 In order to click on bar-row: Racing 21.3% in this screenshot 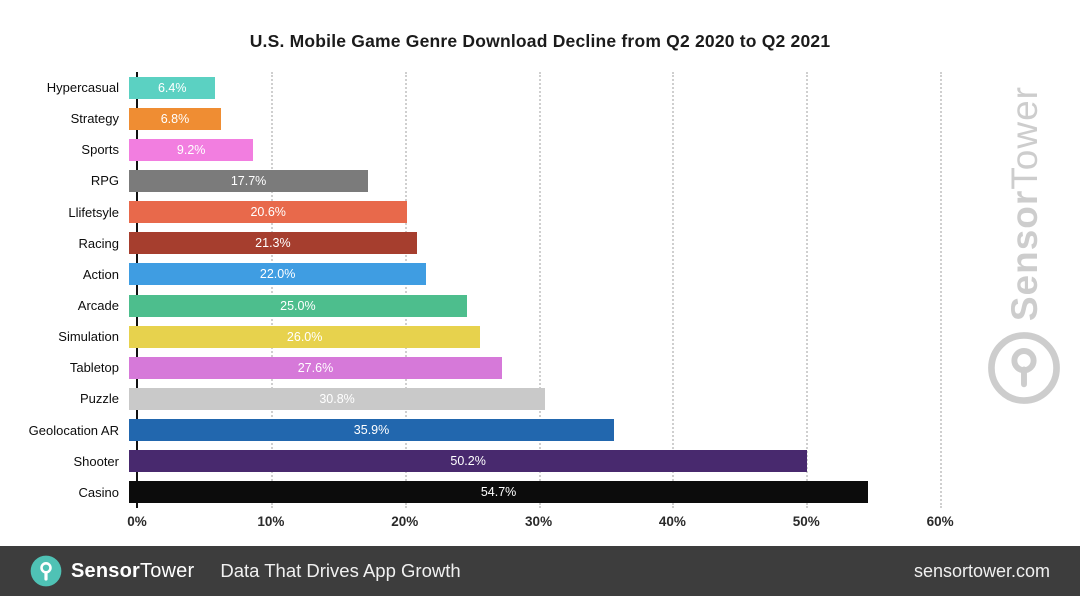, I will do `click(493, 243)`.